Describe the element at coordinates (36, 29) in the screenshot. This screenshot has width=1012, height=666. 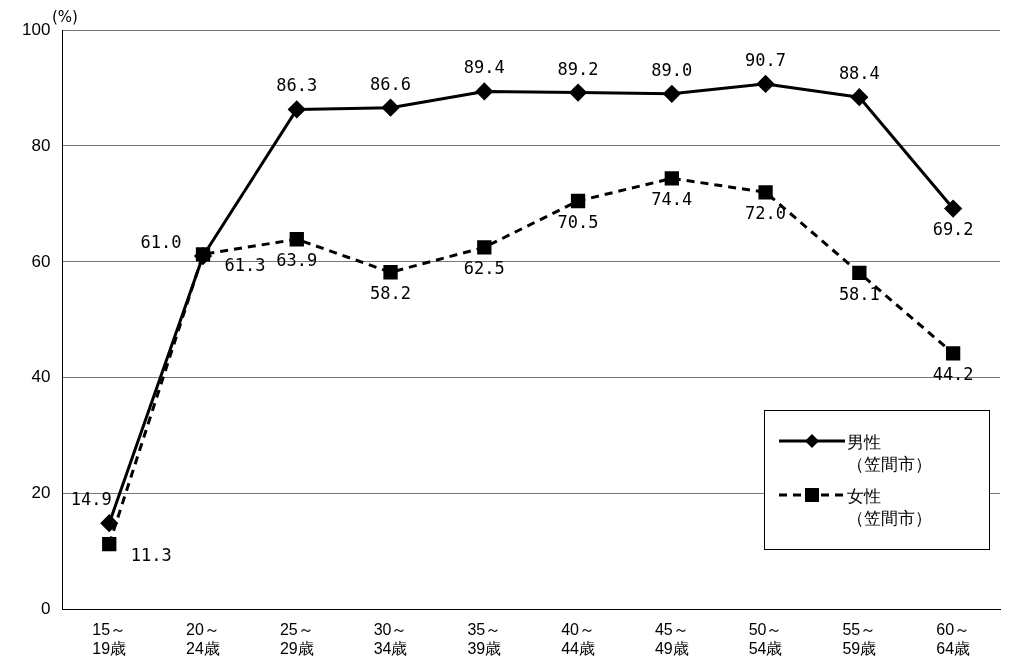
I see `y-tick-label: 100` at that location.